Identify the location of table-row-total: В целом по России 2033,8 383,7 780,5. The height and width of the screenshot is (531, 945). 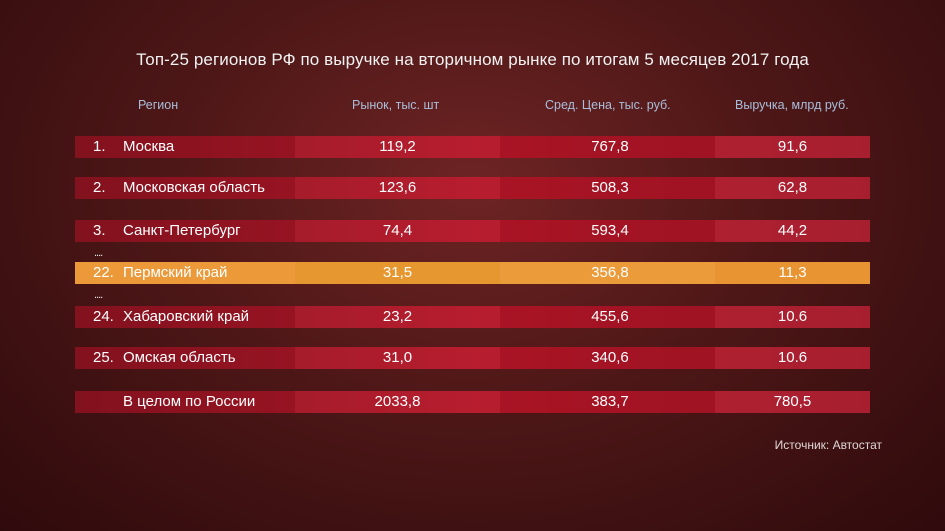
(472, 402).